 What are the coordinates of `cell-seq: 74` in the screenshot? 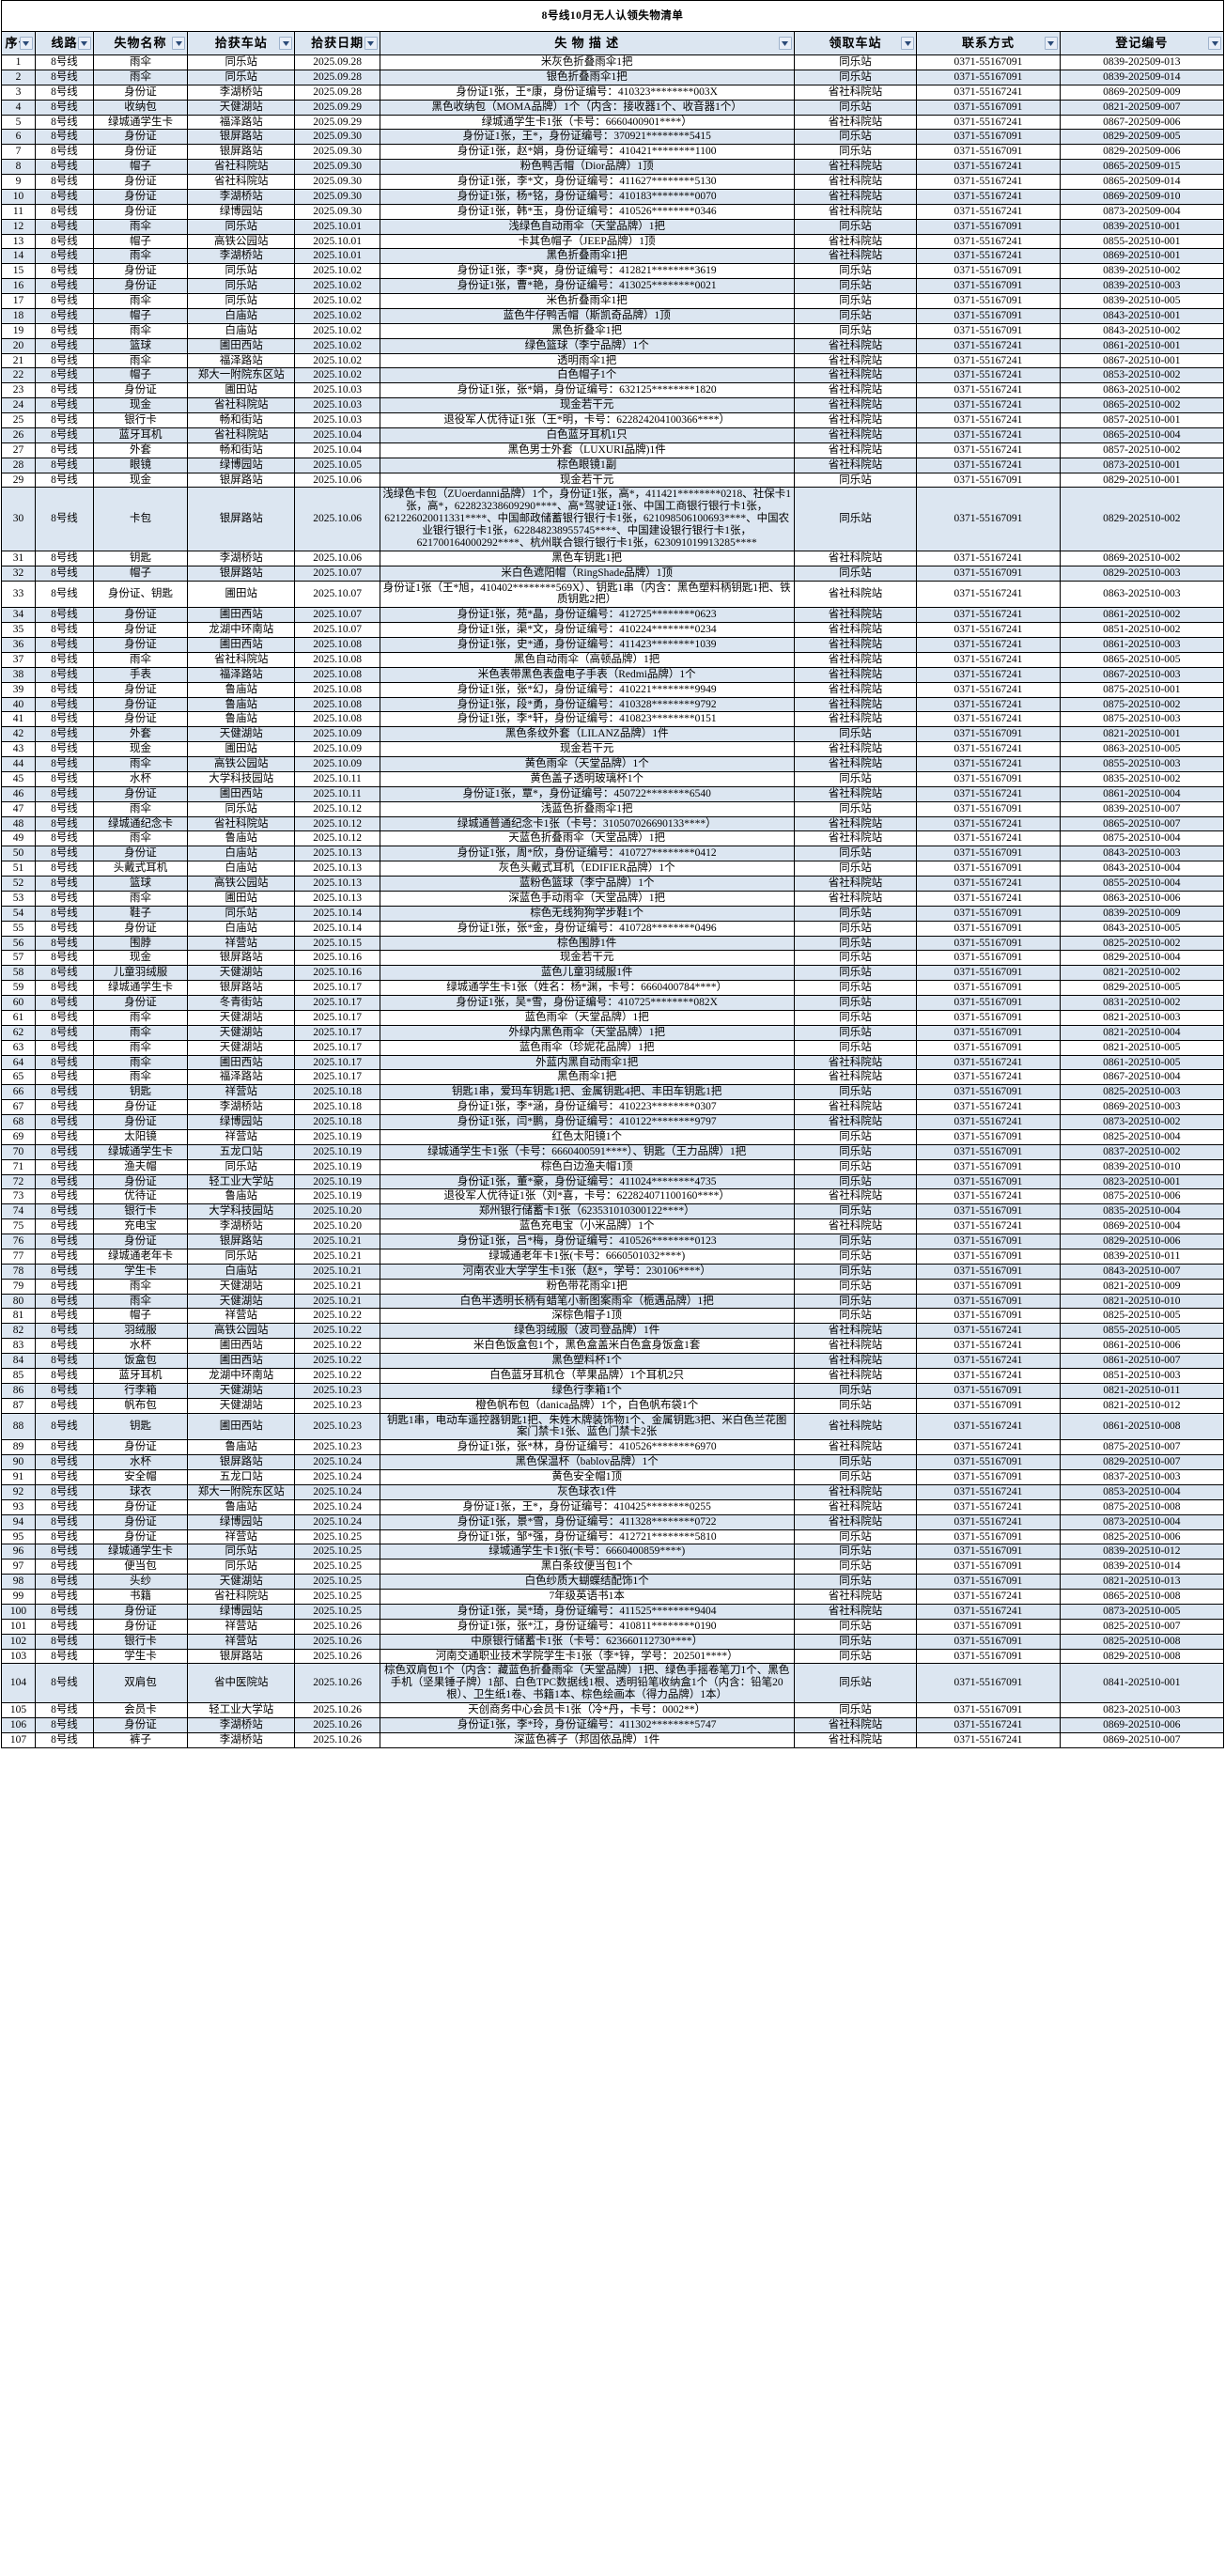 It's located at (19, 1211).